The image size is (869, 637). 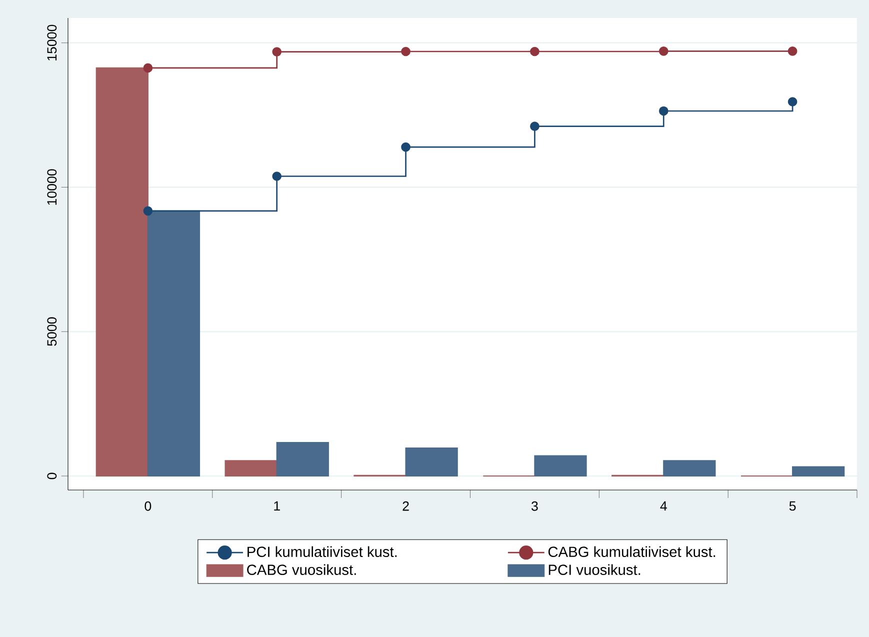 What do you see at coordinates (52, 331) in the screenshot?
I see `y-tick-label: 5000` at bounding box center [52, 331].